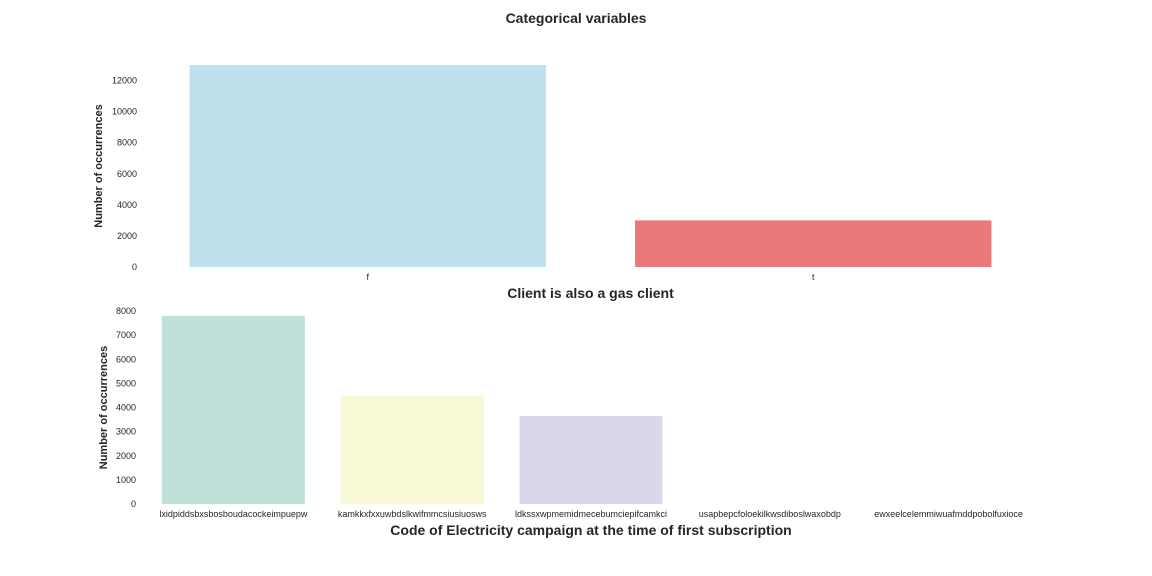 This screenshot has height=576, width=1152. I want to click on y-tick-label: 10000, so click(124, 112).